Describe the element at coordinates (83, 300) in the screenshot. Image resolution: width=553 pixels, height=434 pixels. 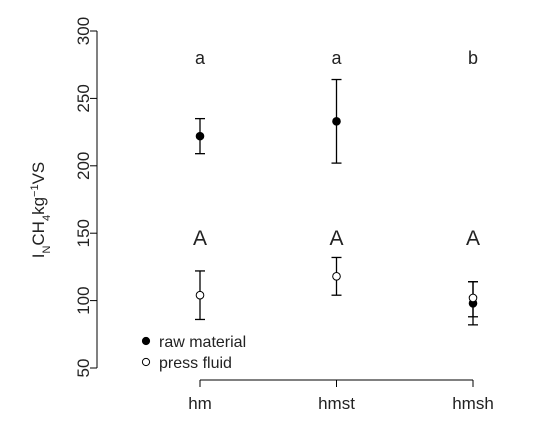
I see `y-tick-label-100: 100` at that location.